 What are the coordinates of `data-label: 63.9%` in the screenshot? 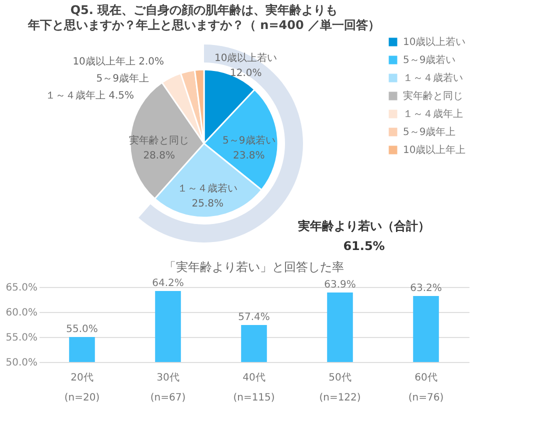 It's located at (340, 285).